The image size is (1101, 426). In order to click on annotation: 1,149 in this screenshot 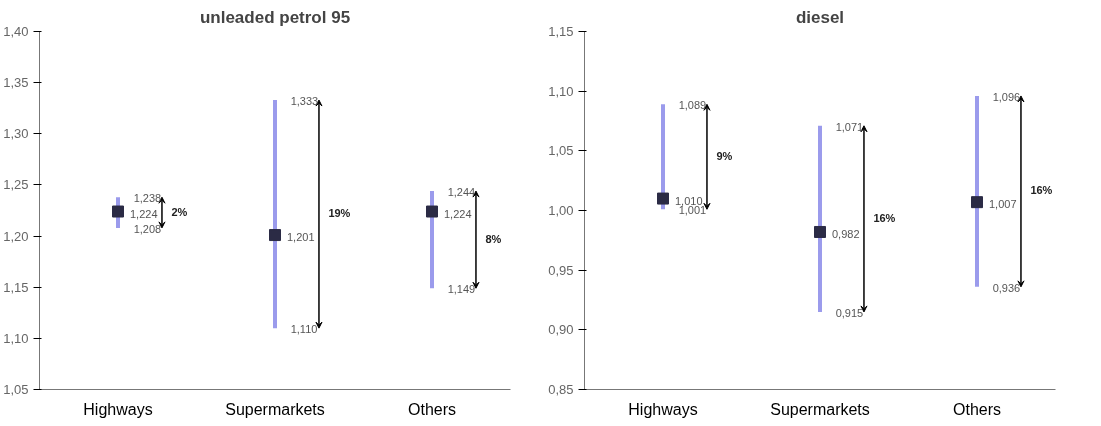, I will do `click(461, 289)`.